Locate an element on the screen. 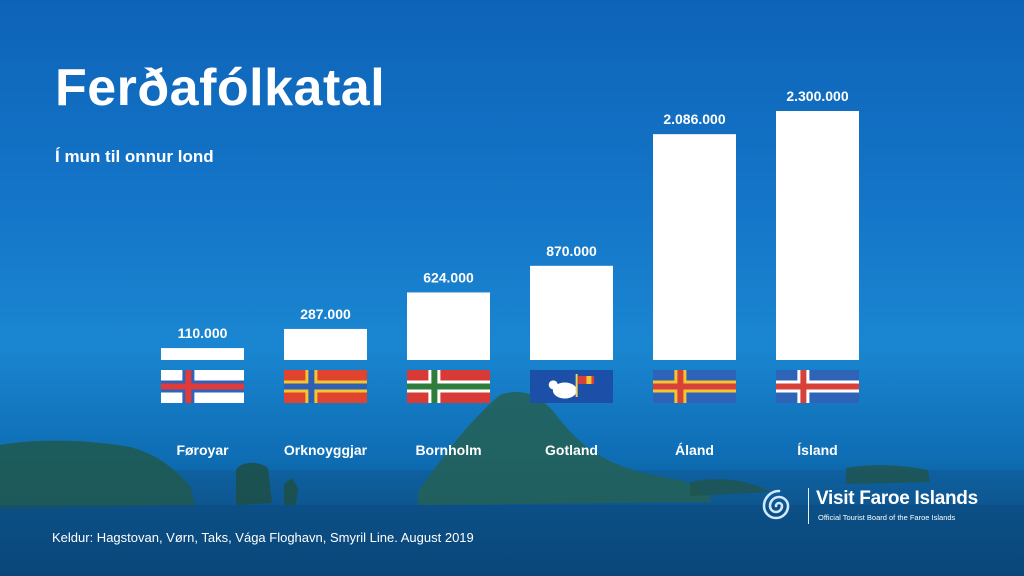 The image size is (1024, 576). category-label-5: Ísland is located at coordinates (817, 450).